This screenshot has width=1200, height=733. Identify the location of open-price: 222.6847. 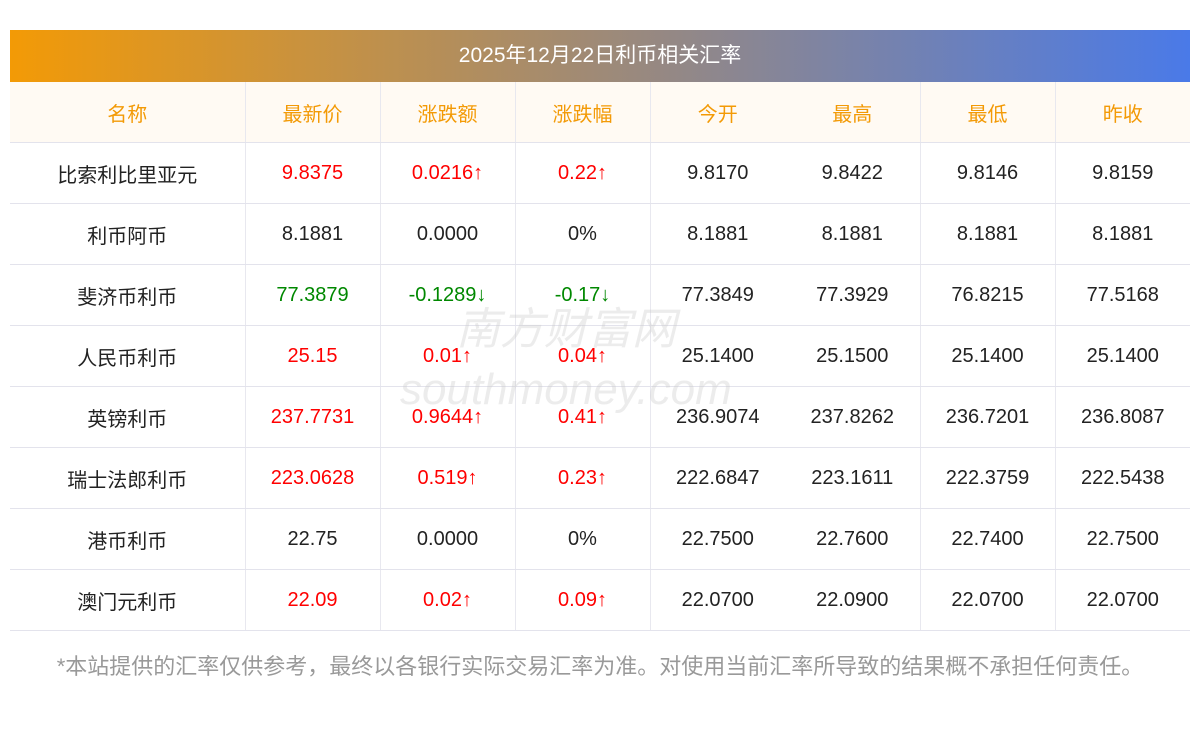
(717, 478).